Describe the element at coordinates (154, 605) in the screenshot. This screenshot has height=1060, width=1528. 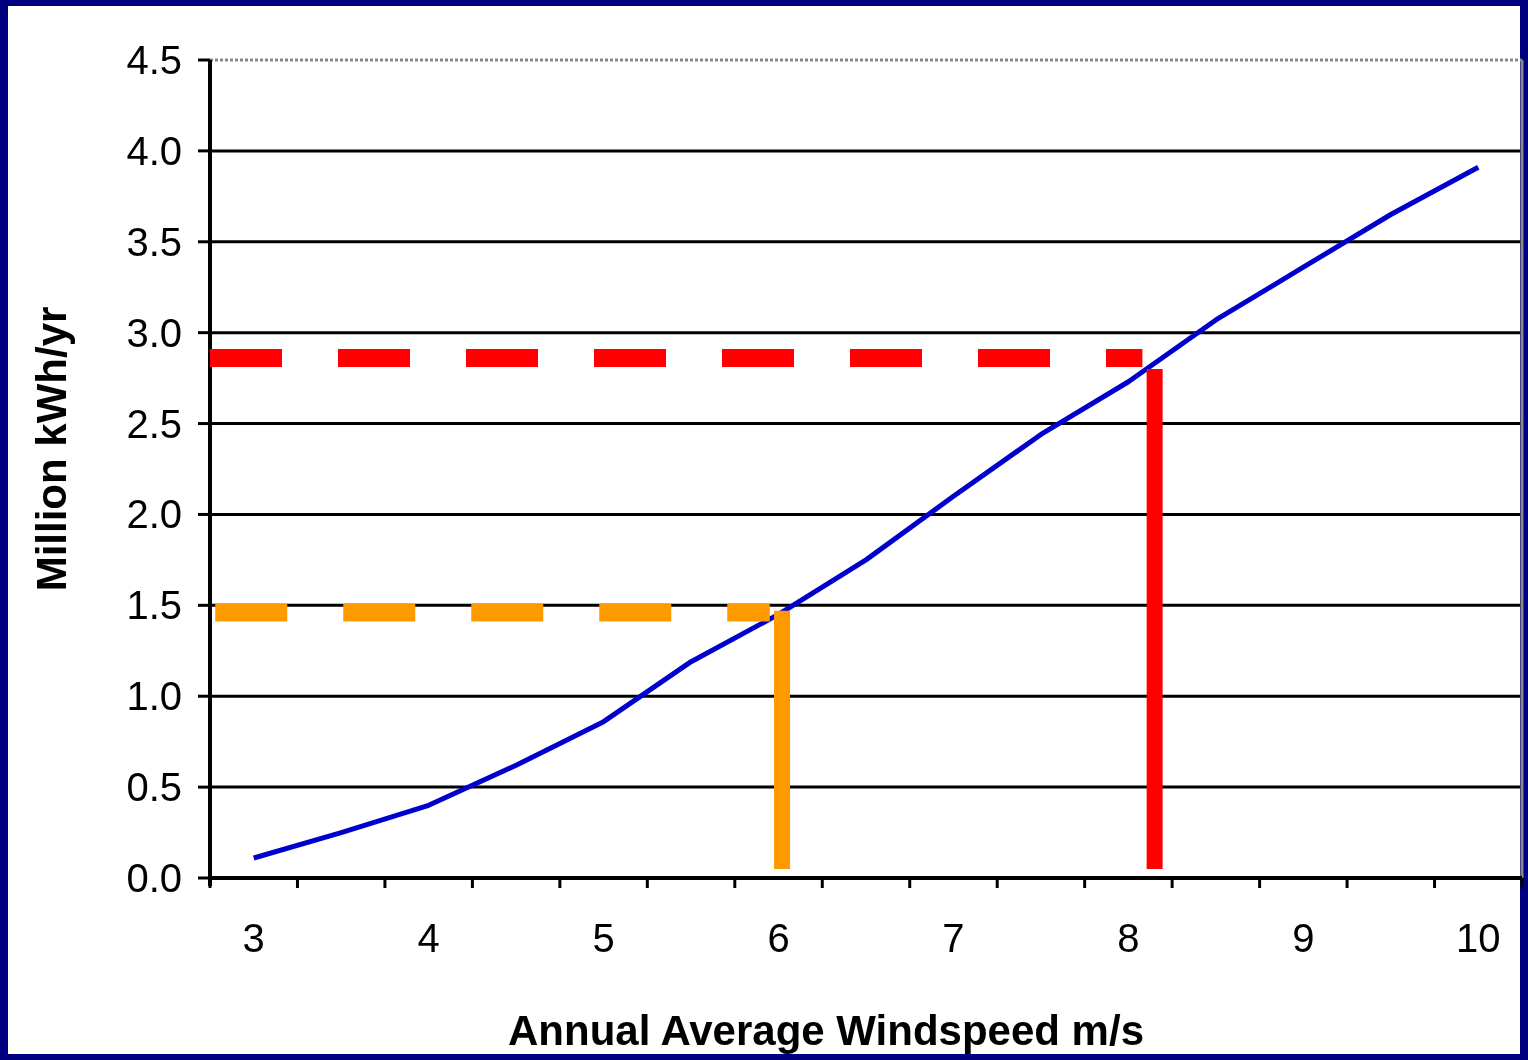
I see `y-tick-label: 1.5` at that location.